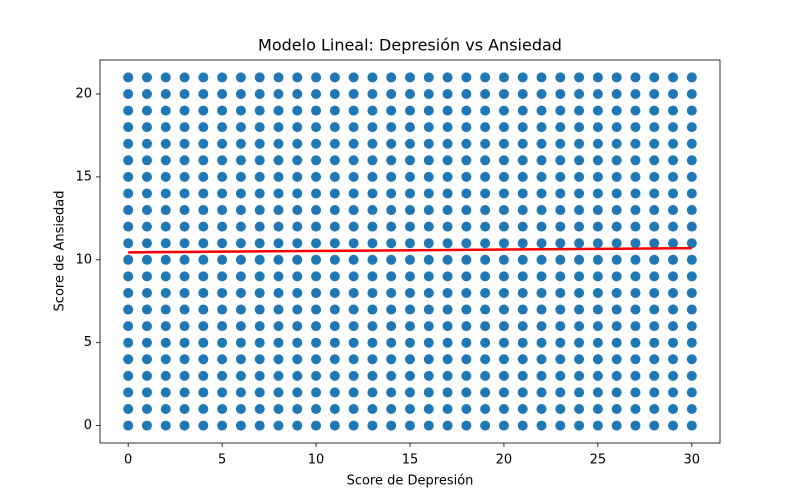 The width and height of the screenshot is (800, 500). What do you see at coordinates (410, 460) in the screenshot?
I see `x-tick-label: 15` at bounding box center [410, 460].